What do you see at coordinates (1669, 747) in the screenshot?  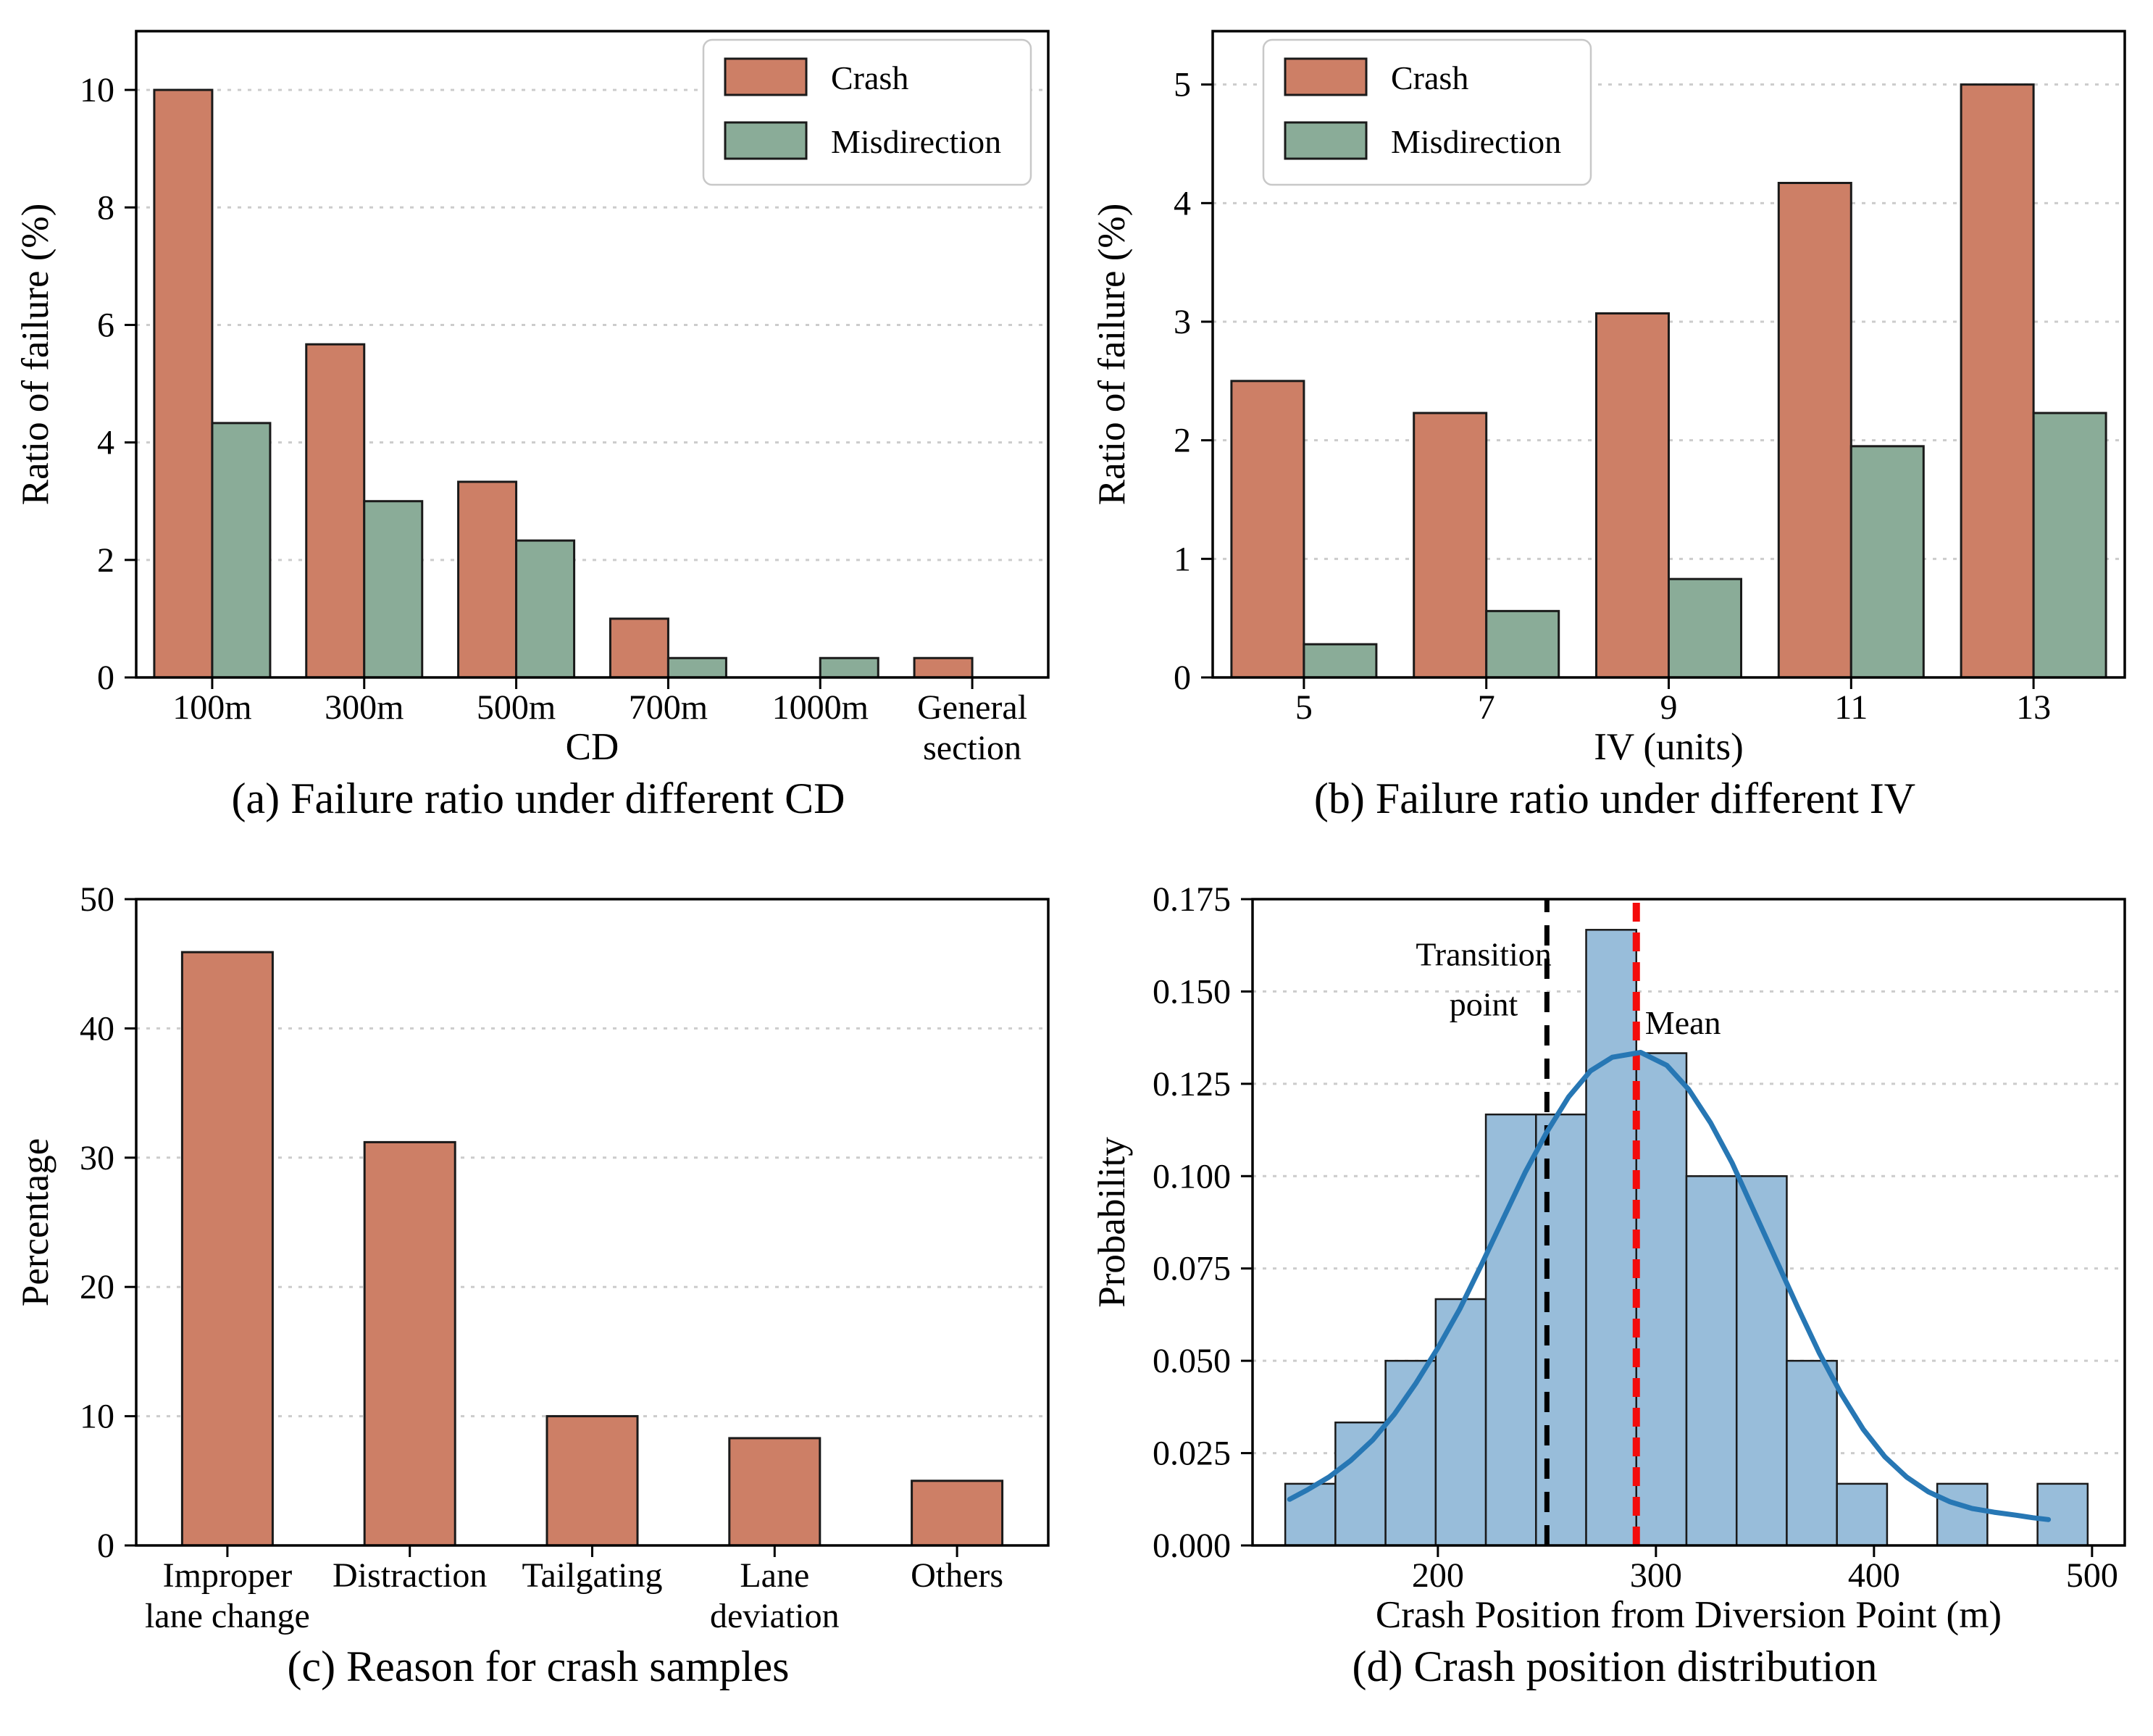 I see `x-axis-label: IV (units)` at bounding box center [1669, 747].